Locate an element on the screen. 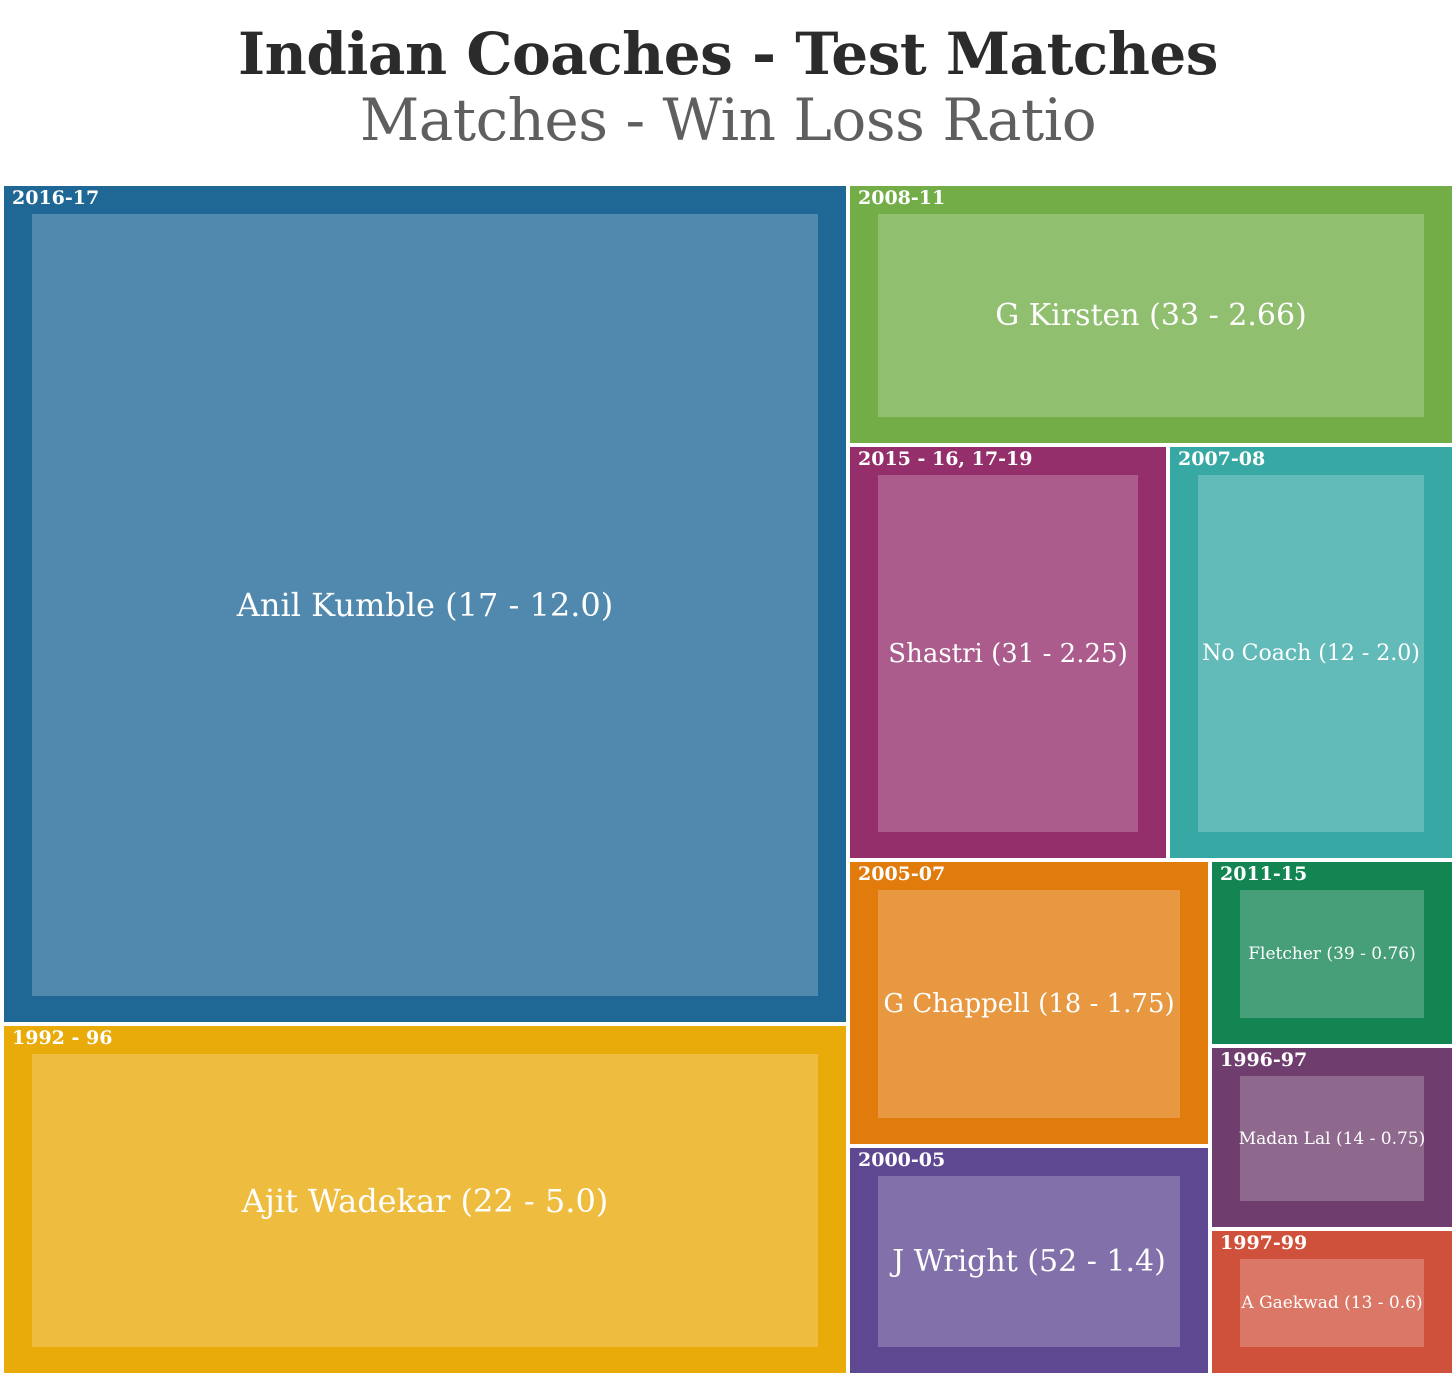  treemap-inner-box: Shastri (31 - 2.25) is located at coordinates (1008, 653).